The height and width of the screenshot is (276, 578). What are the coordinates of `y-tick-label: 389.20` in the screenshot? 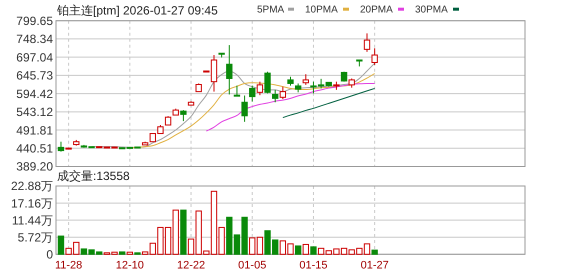 It's located at (35, 167).